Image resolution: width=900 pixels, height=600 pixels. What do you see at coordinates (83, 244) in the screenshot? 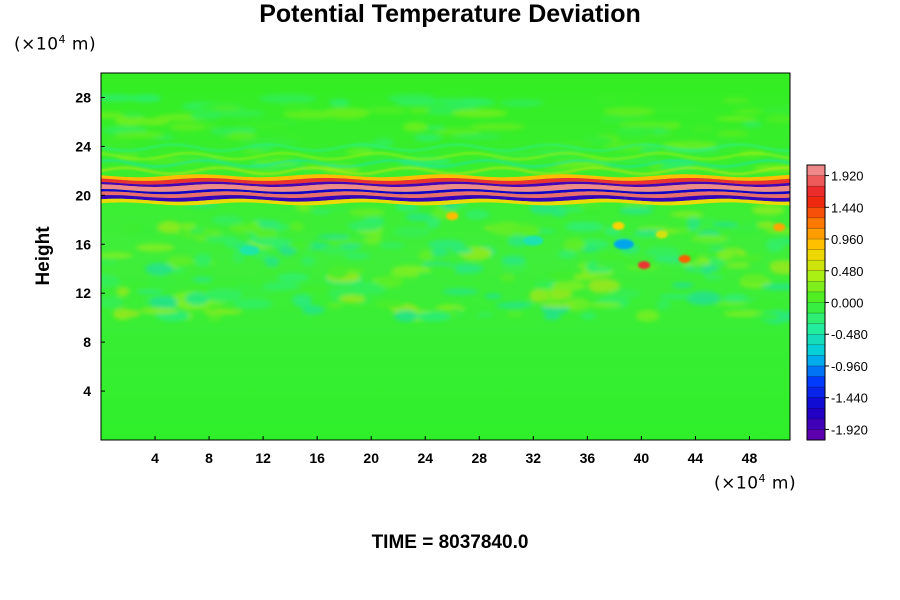
I see `y-tick-label: 16` at bounding box center [83, 244].